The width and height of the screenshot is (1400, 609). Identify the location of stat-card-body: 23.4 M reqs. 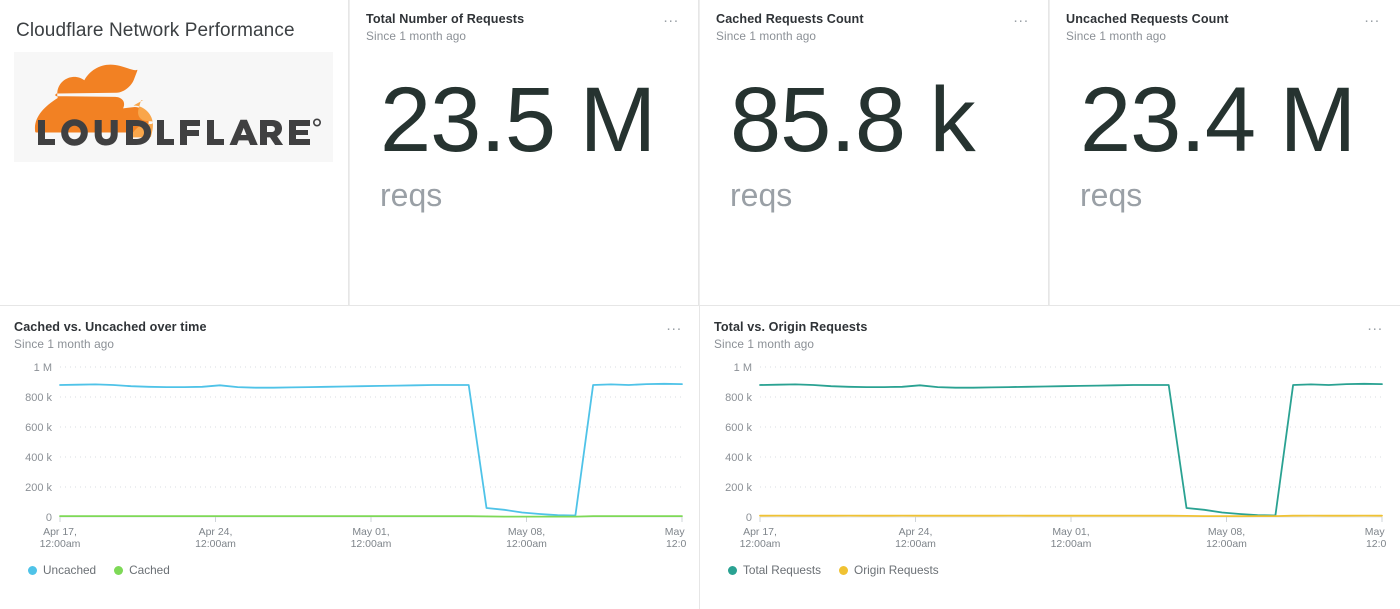
(1224, 145).